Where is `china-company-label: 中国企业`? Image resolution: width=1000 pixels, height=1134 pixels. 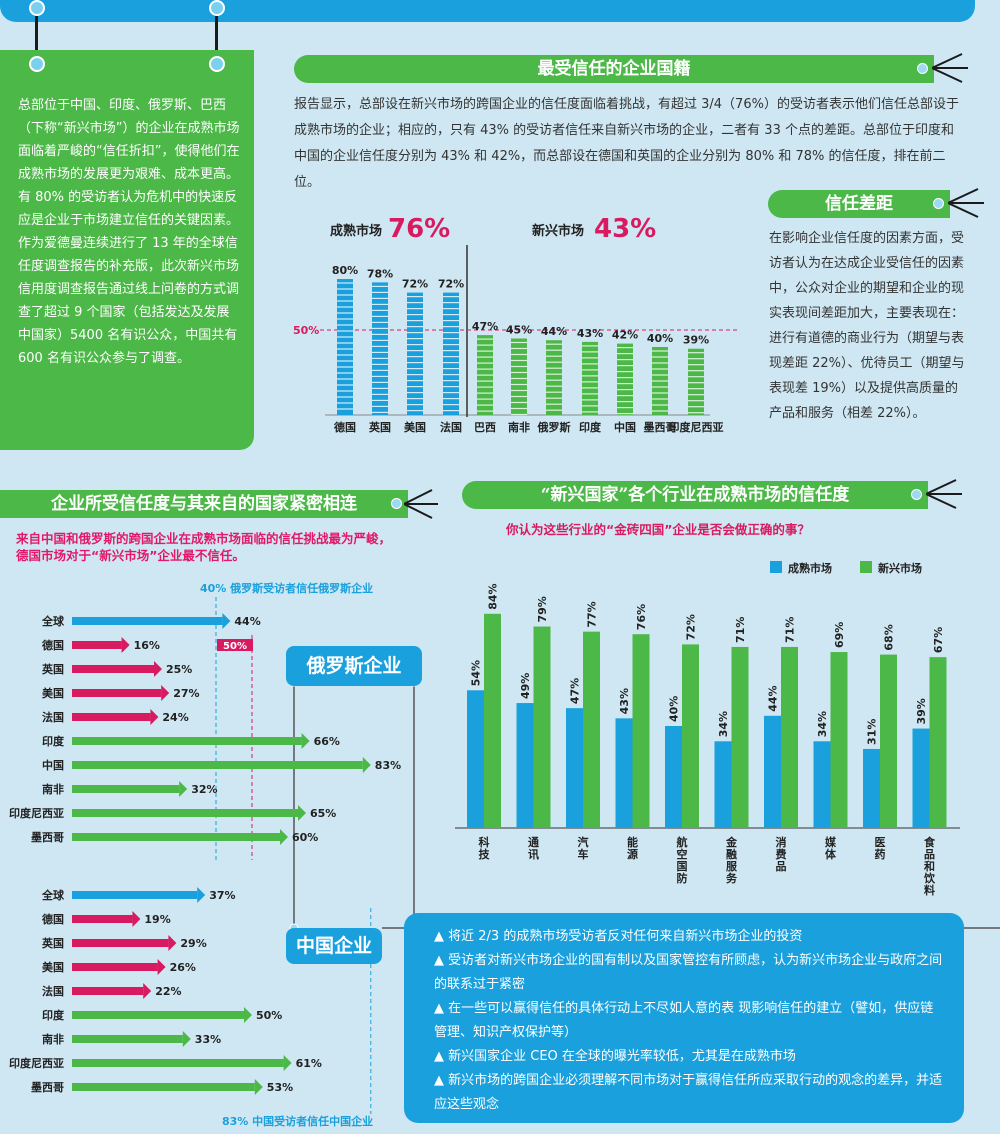
china-company-label: 中国企业 is located at coordinates (334, 946).